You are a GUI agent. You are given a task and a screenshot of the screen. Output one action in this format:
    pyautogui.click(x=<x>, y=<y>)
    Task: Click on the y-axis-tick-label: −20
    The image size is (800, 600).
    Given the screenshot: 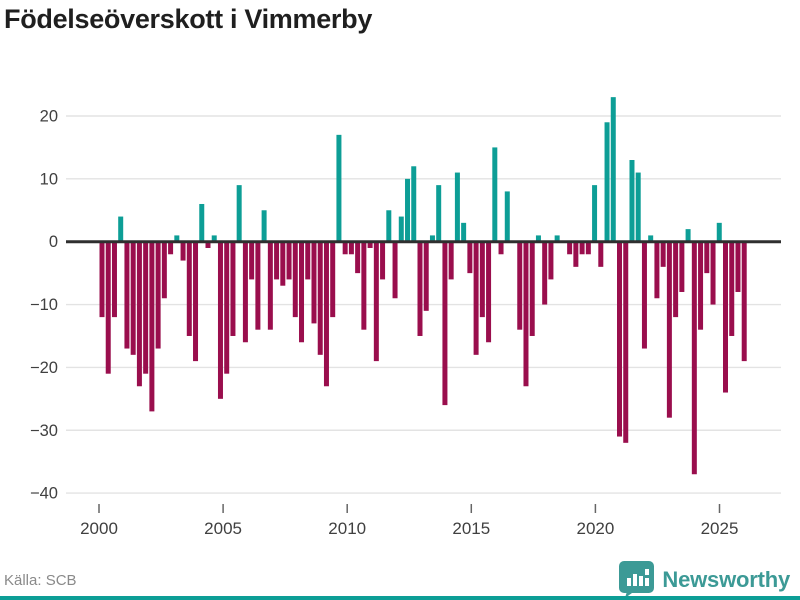 What is the action you would take?
    pyautogui.click(x=44, y=368)
    